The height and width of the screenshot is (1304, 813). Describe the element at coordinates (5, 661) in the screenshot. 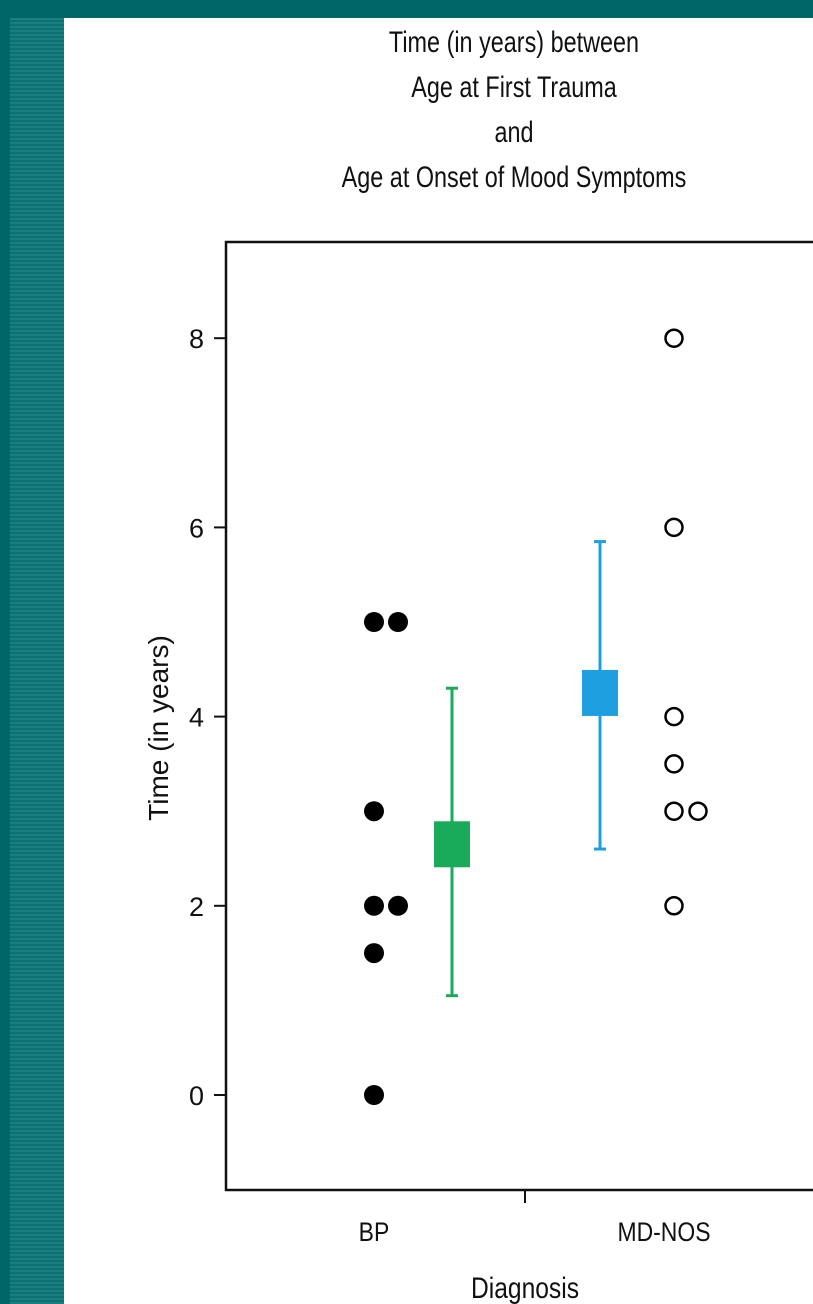

I see `slide-frame-left` at that location.